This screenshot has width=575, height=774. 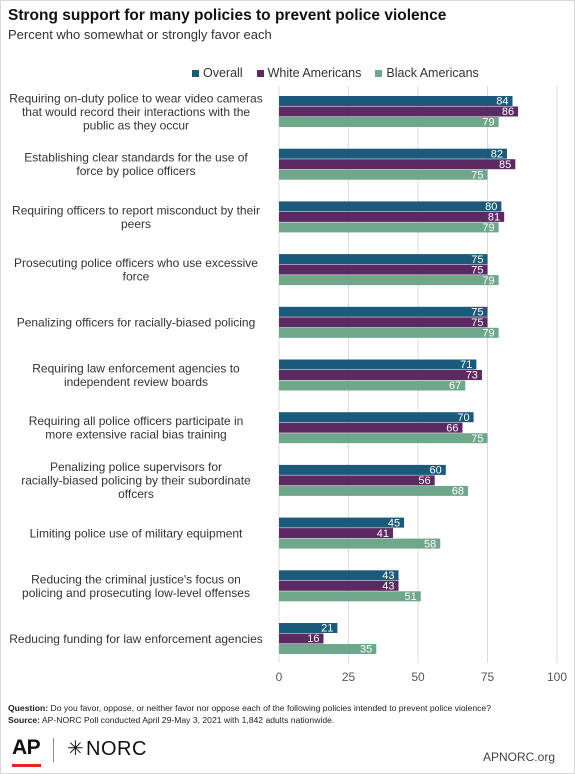 What do you see at coordinates (394, 523) in the screenshot?
I see `bar-value-label: 45` at bounding box center [394, 523].